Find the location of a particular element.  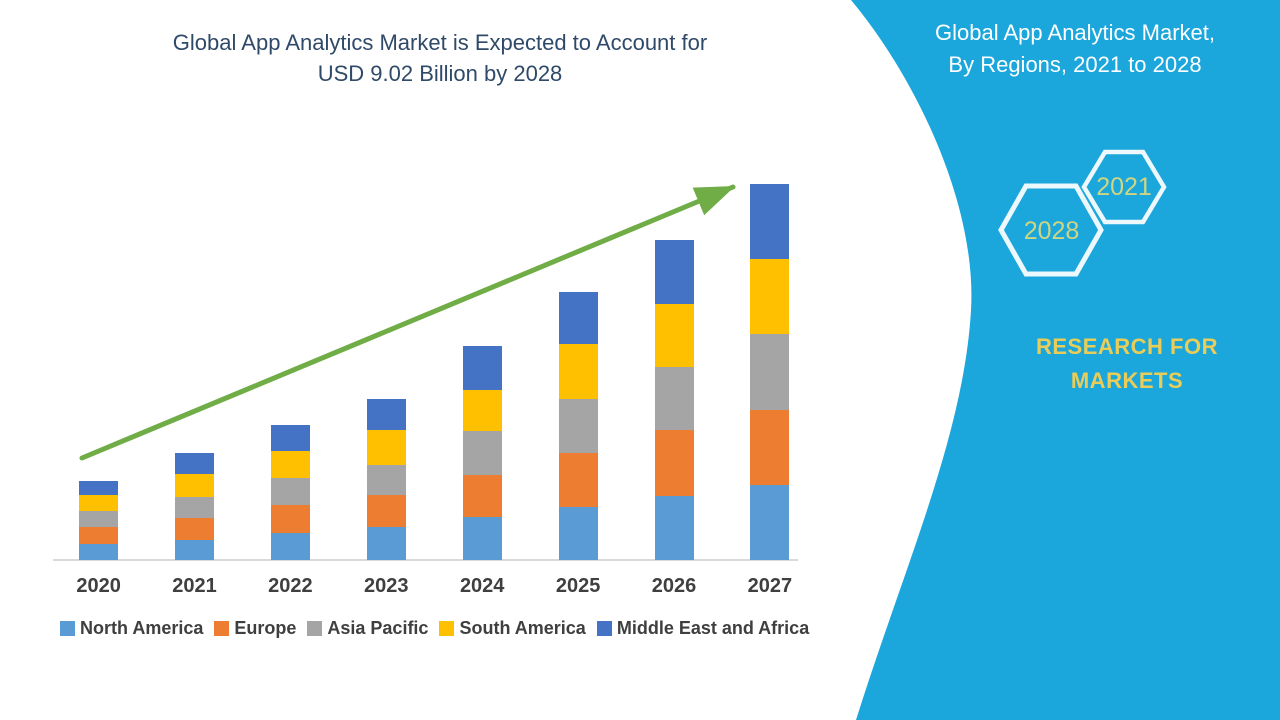

x-axis-label-2022: 2022 is located at coordinates (290, 586).